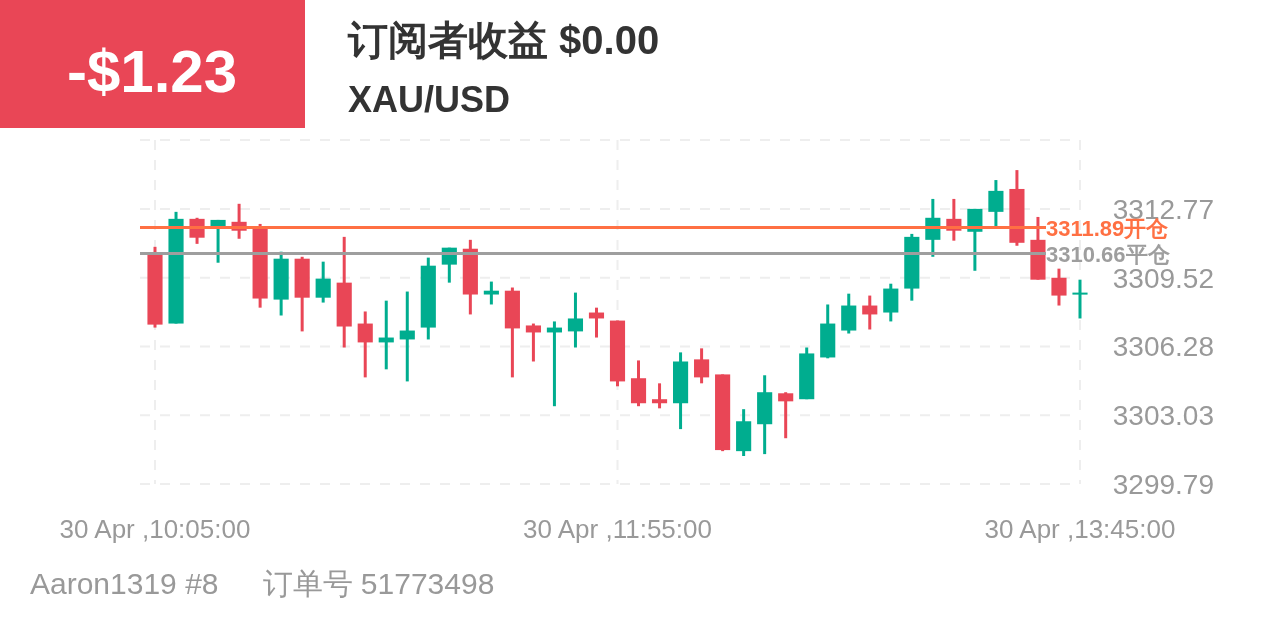 This screenshot has height=633, width=1266. I want to click on chart-title: 订阅者收益 $0.00, so click(503, 40).